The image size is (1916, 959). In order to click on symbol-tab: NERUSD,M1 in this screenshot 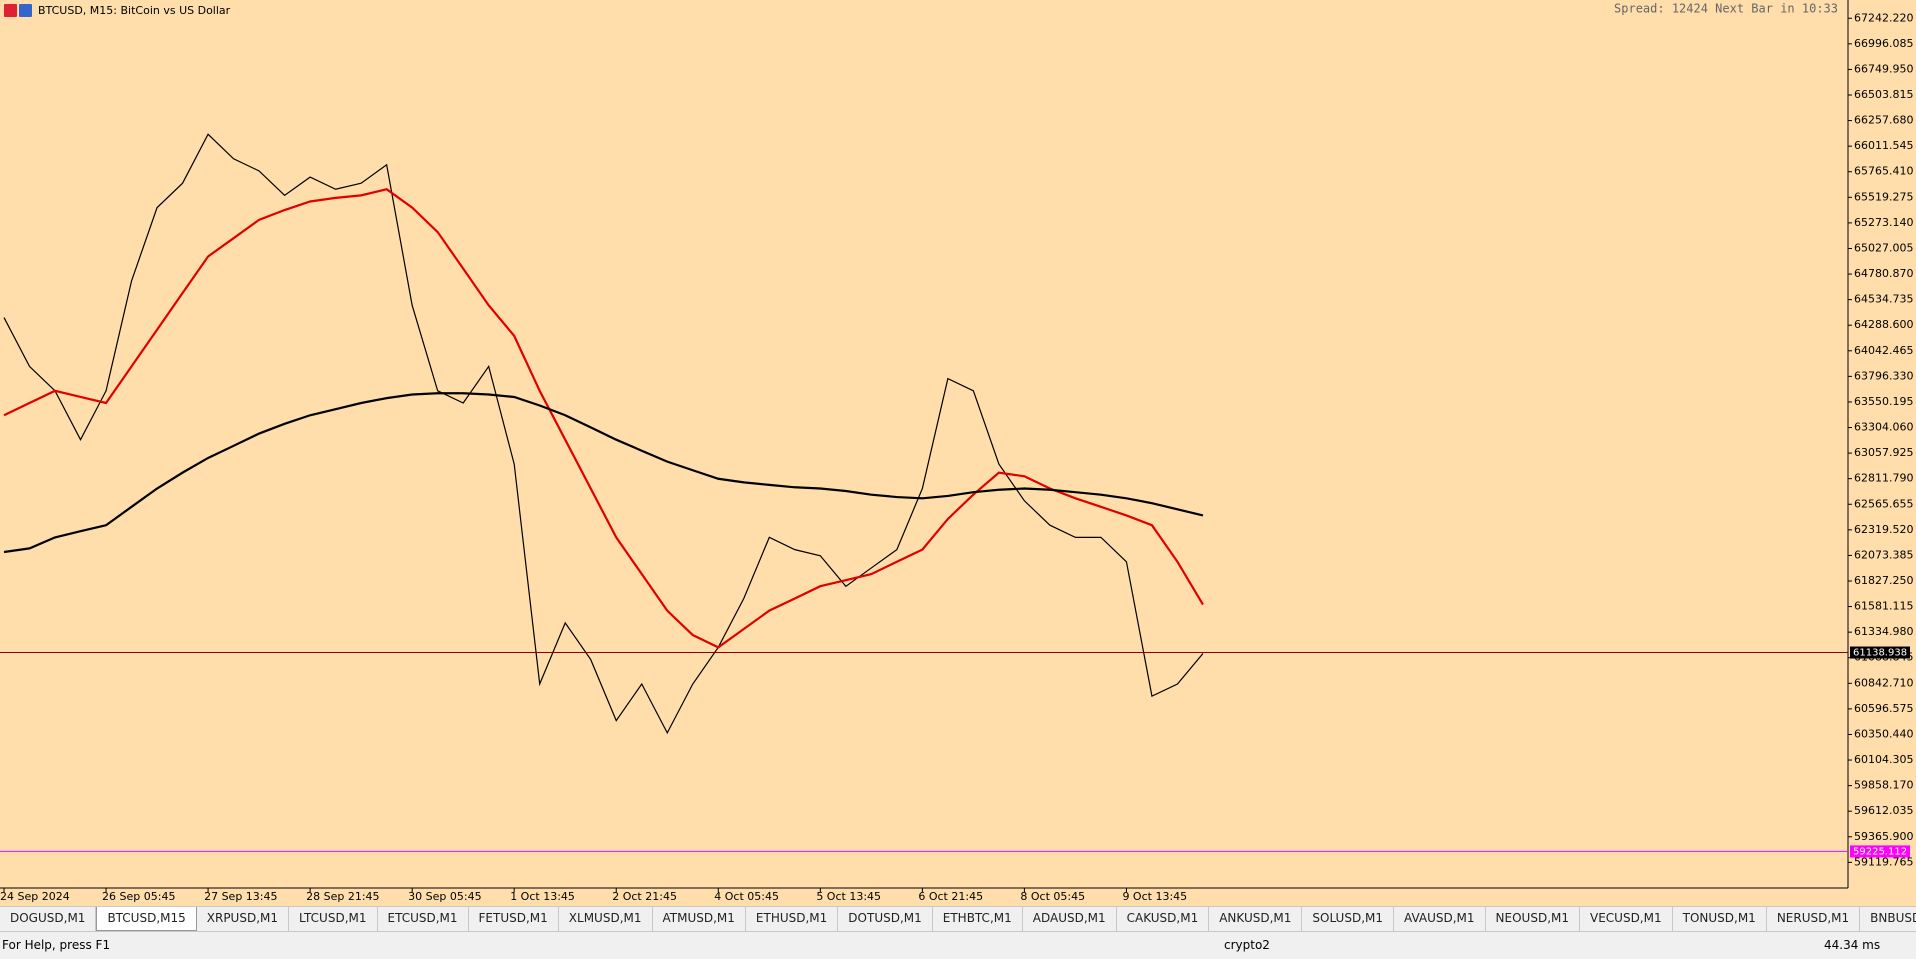, I will do `click(1814, 919)`.